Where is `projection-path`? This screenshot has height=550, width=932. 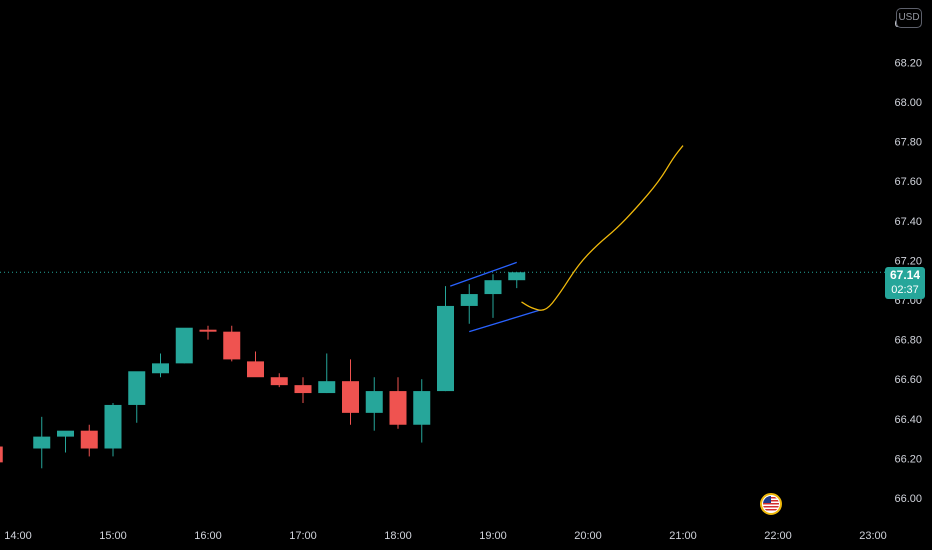 projection-path is located at coordinates (602, 228).